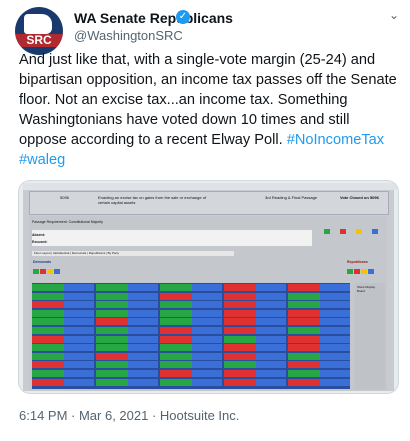 The height and width of the screenshot is (441, 410). Describe the element at coordinates (50, 271) in the screenshot. I see `dem-absent-box` at that location.